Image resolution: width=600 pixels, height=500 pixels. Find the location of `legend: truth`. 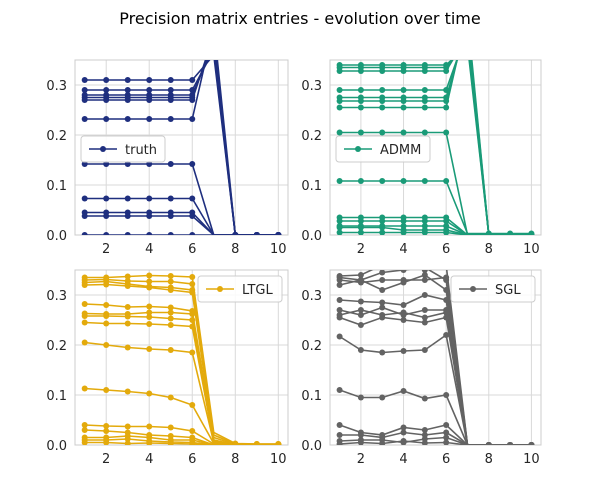

legend: truth is located at coordinates (123, 149).